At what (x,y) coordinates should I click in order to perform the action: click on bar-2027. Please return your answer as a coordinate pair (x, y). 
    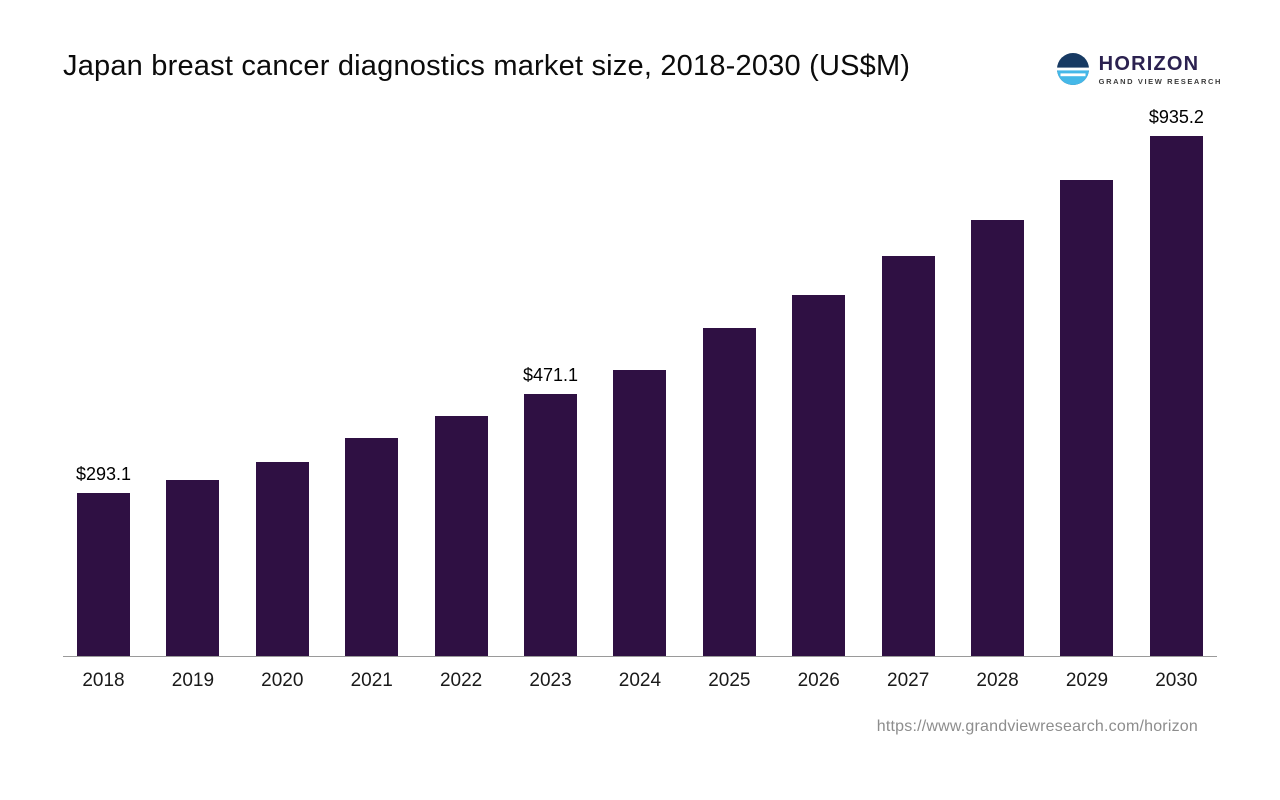
    Looking at the image, I should click on (908, 456).